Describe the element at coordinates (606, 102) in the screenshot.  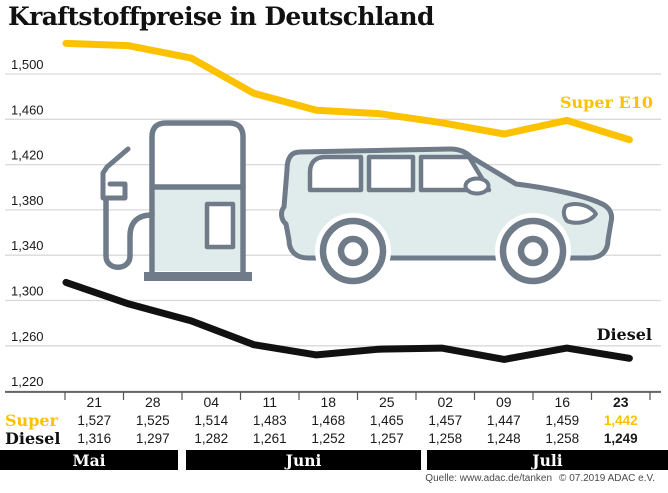
I see `svg-text: Super E10` at that location.